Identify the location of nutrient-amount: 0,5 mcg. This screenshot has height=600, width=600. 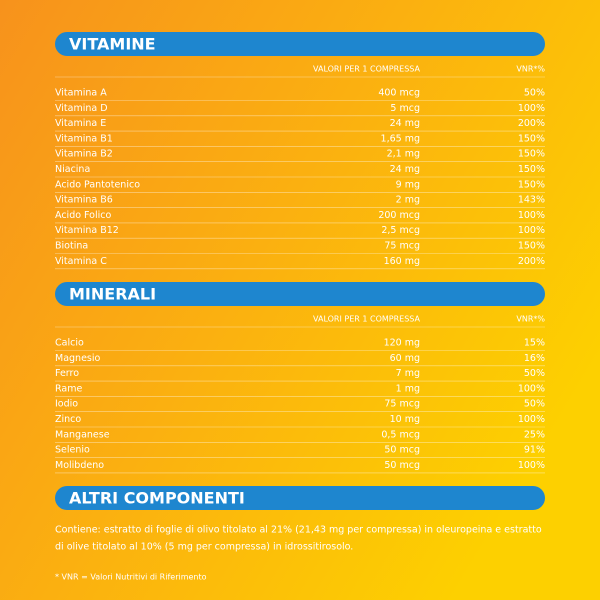
(400, 434).